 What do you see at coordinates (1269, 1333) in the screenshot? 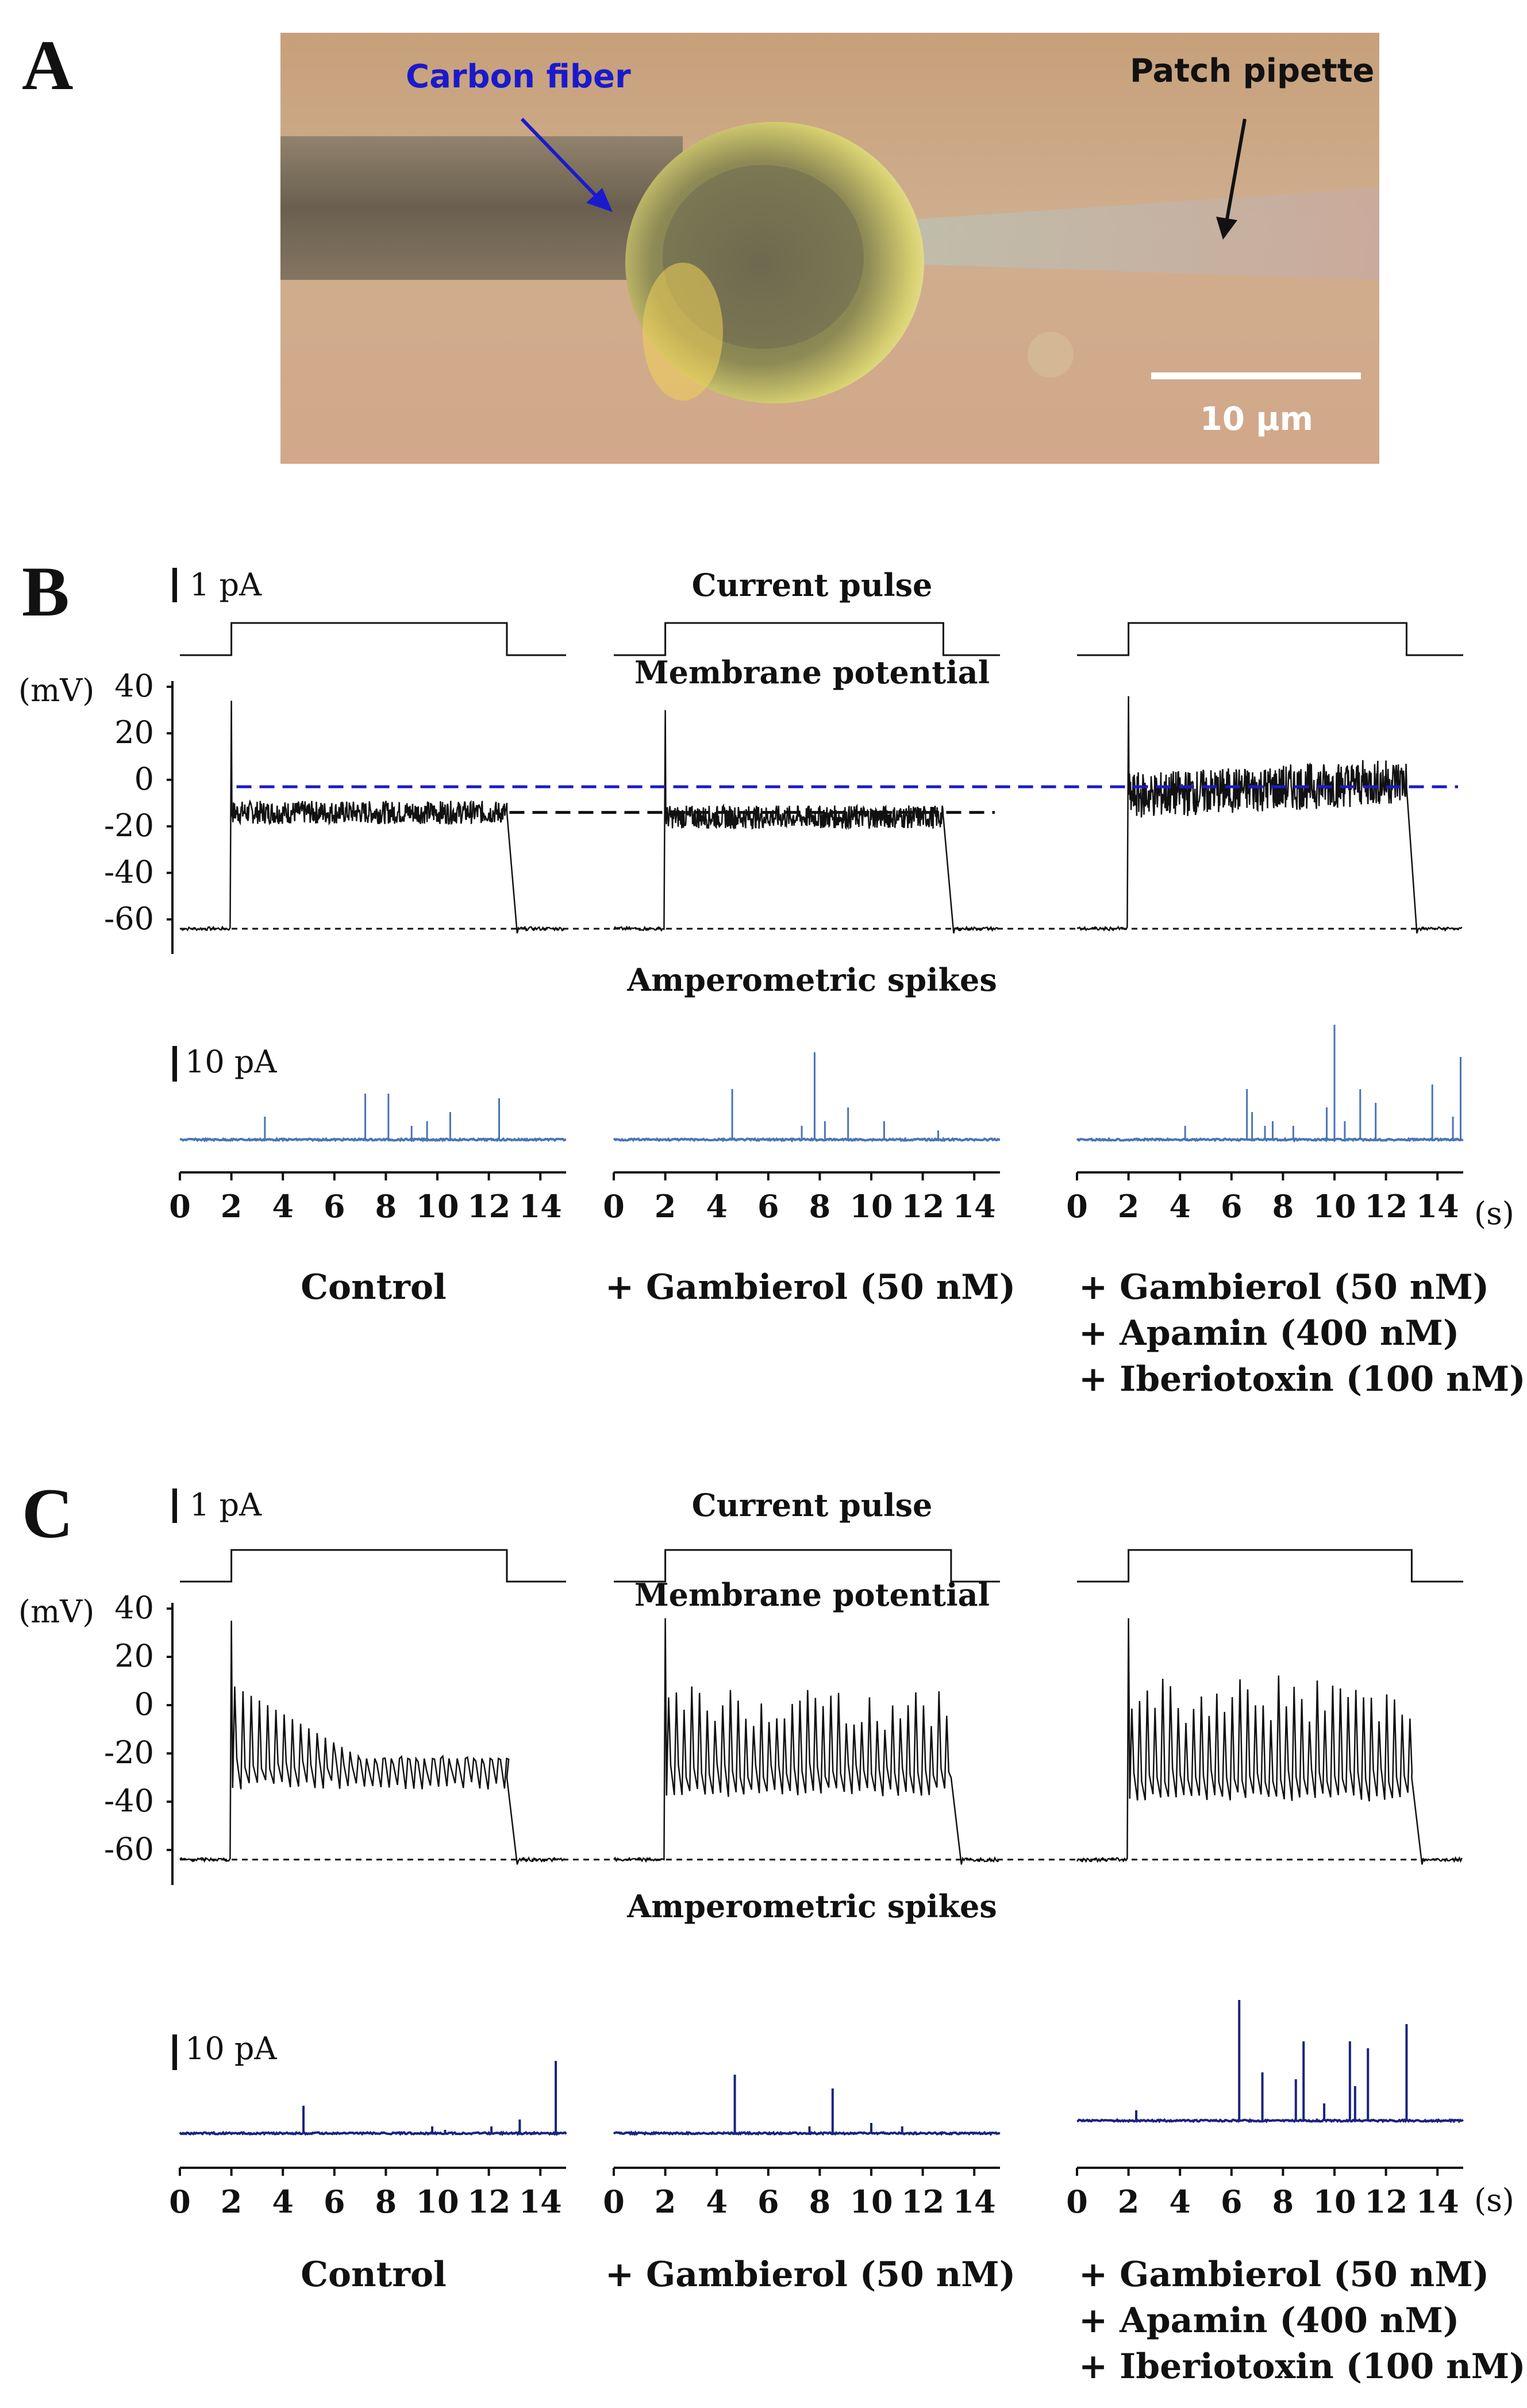
I see `b-condition-3-line-2: + Apamin (400 nM)` at bounding box center [1269, 1333].